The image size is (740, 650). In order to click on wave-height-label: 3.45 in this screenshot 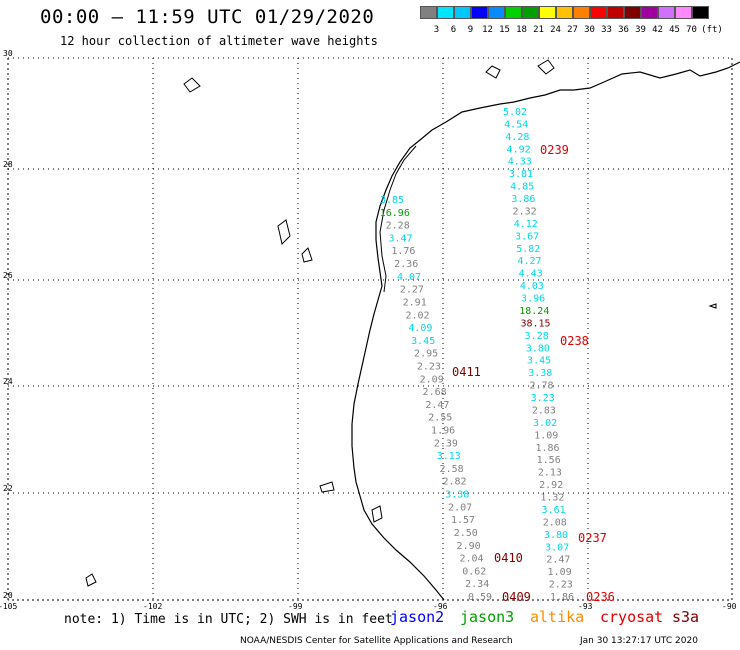, I will do `click(423, 341)`.